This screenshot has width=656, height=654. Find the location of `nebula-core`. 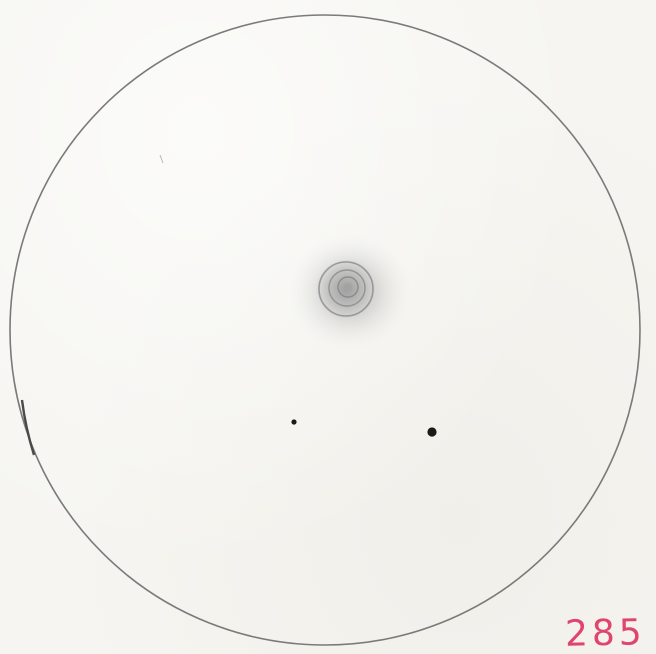

nebula-core is located at coordinates (348, 287).